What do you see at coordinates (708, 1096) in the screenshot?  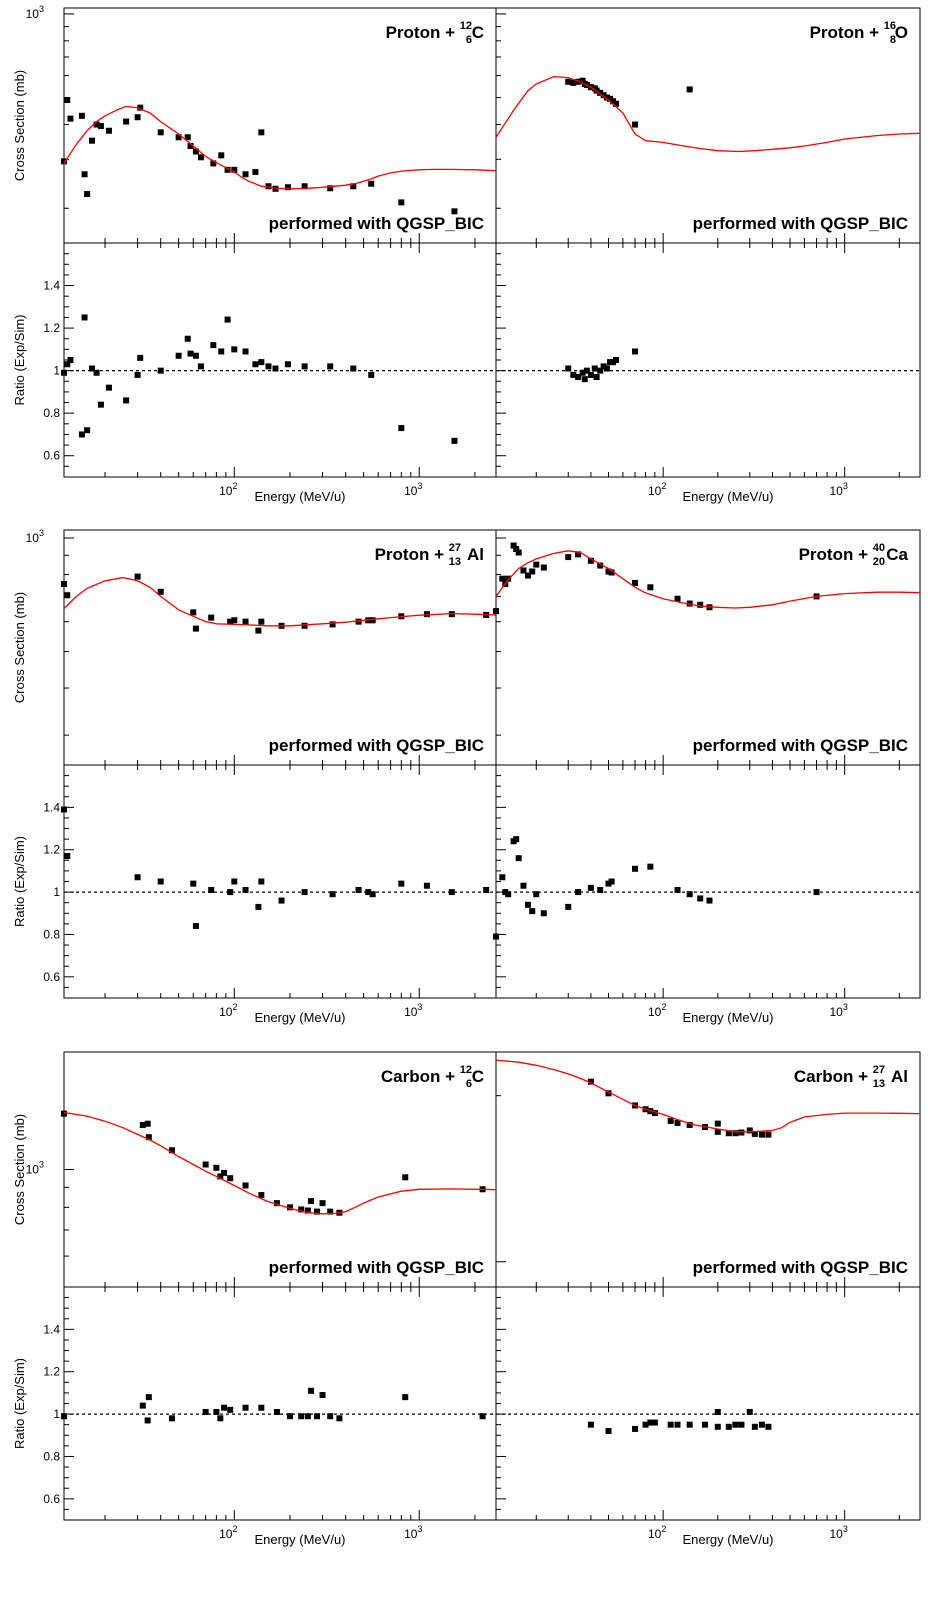 I see `model-curve` at bounding box center [708, 1096].